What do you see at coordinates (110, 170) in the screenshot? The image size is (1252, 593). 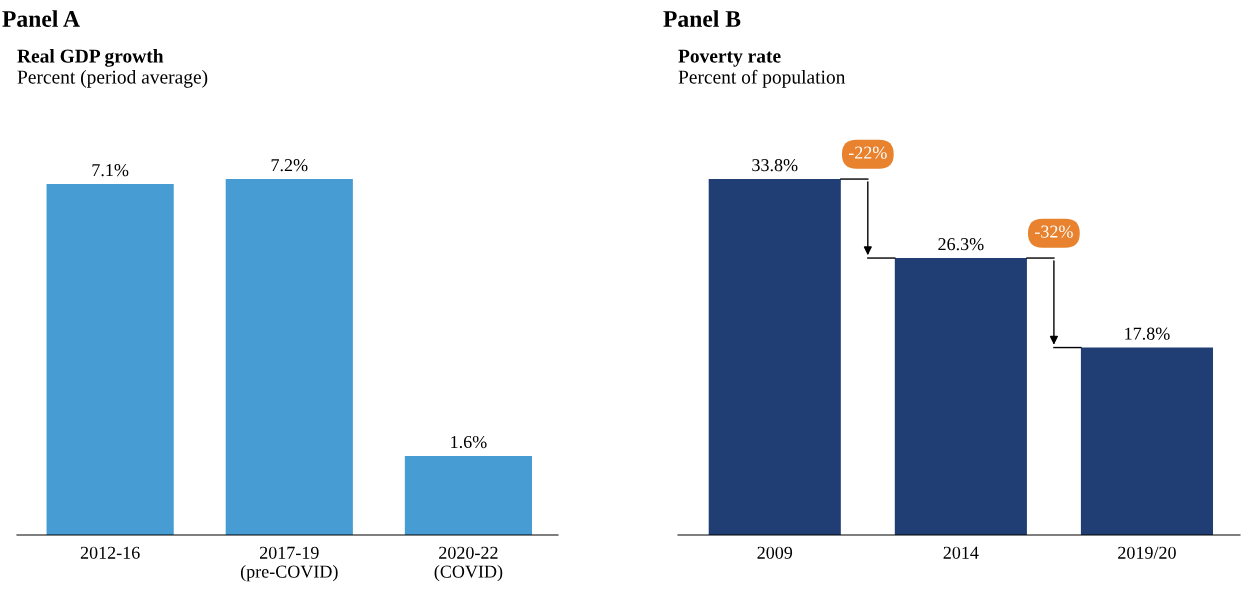 I see `data-label: 7.1%` at bounding box center [110, 170].